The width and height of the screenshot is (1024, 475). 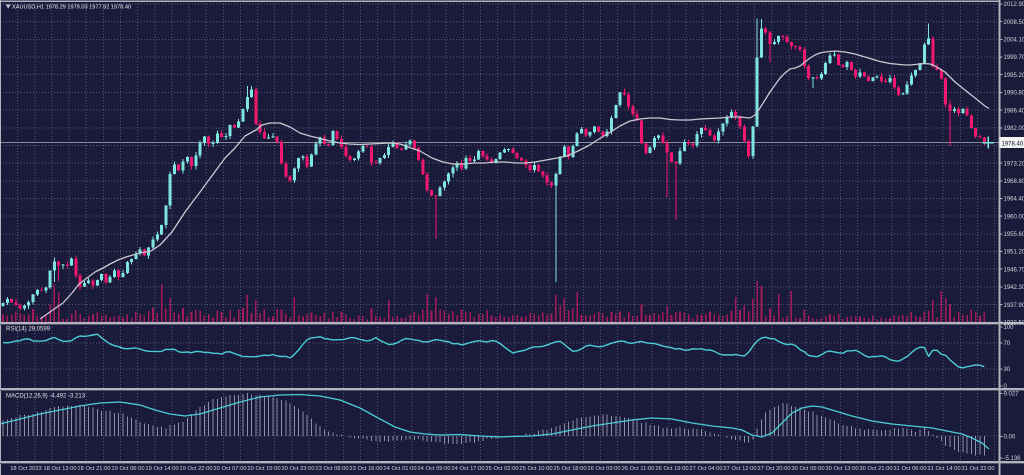 I want to click on svg-text: 1995.20, so click(x=1014, y=76).